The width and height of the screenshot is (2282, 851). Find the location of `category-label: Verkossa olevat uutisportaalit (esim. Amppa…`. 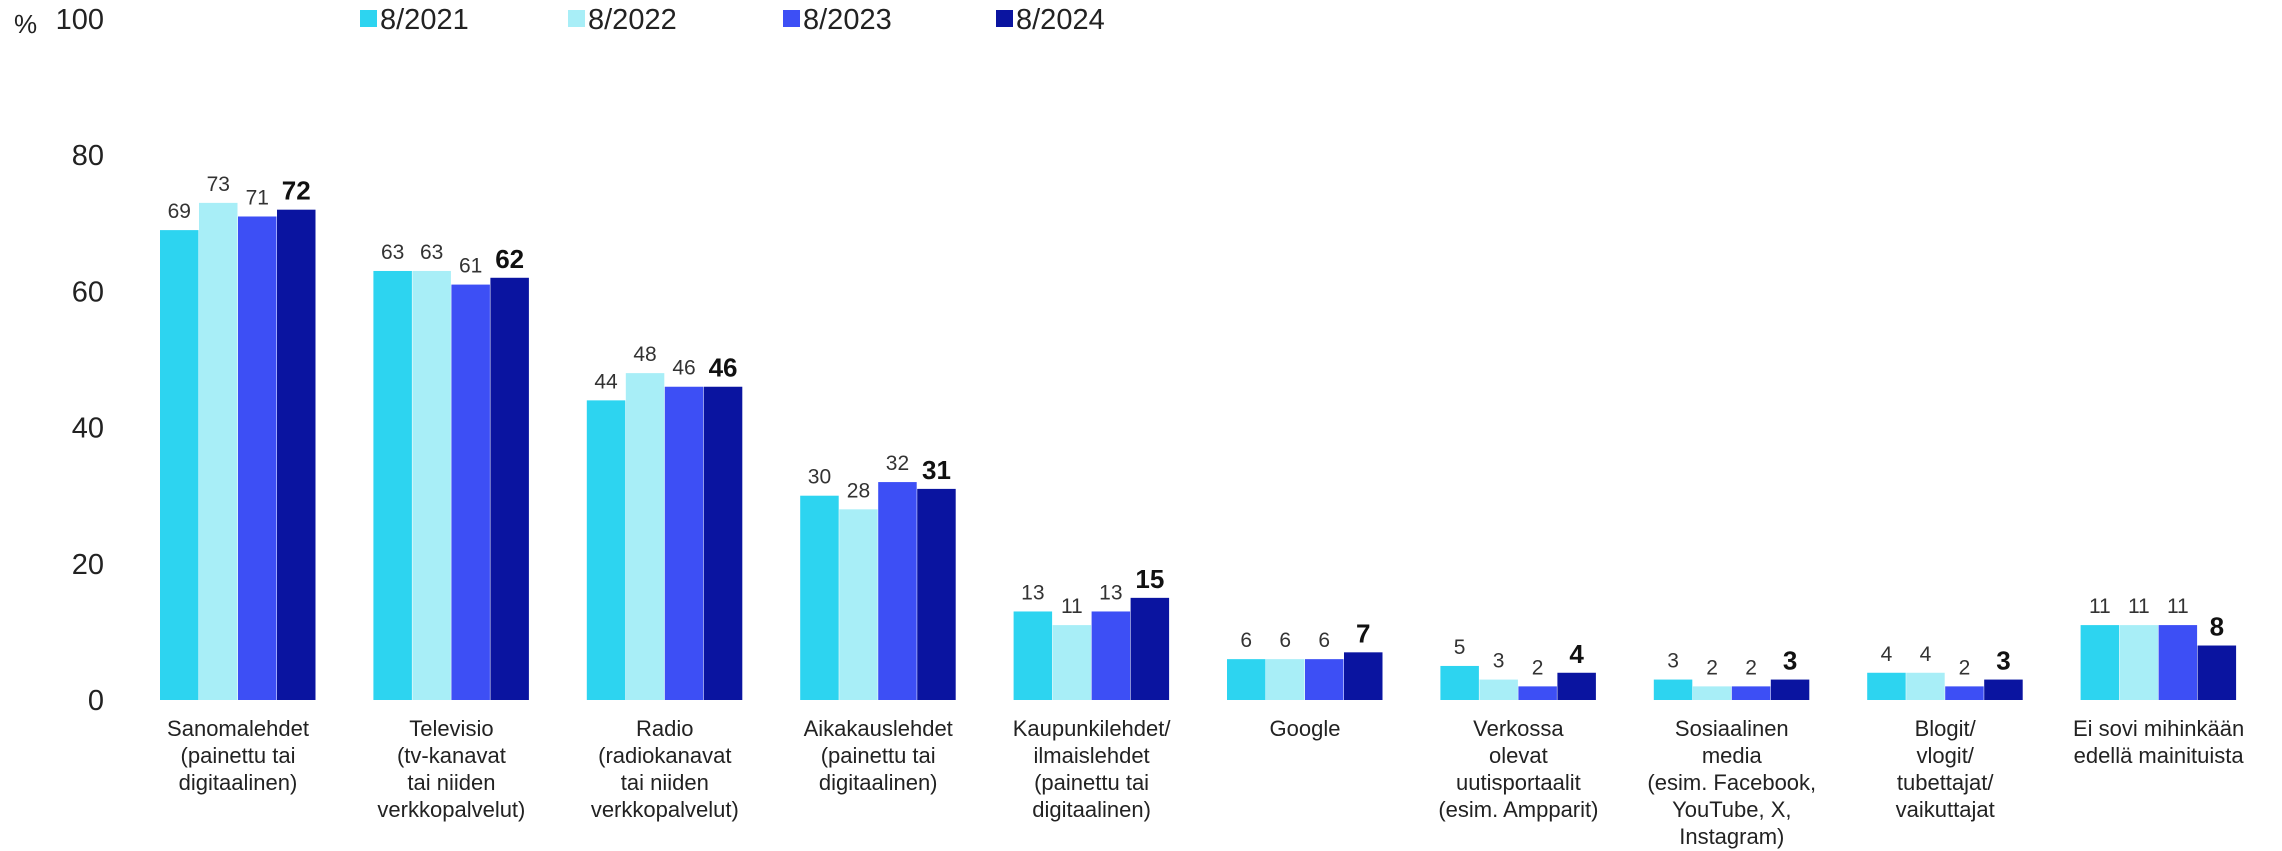

category-label: Verkossa olevat uutisportaalit (esim. Amppa… is located at coordinates (1518, 769).